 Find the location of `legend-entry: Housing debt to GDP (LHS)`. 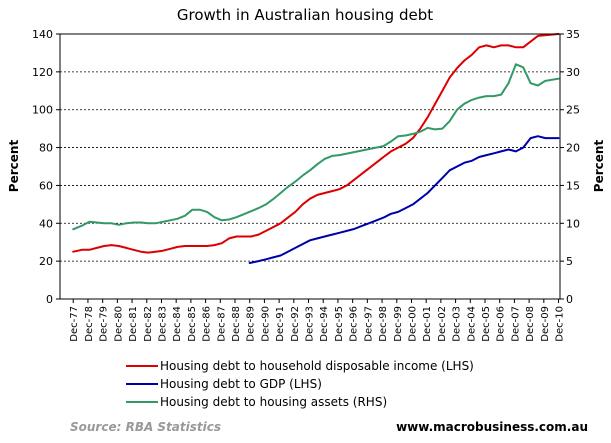

legend-entry: Housing debt to GDP (LHS) is located at coordinates (241, 384).